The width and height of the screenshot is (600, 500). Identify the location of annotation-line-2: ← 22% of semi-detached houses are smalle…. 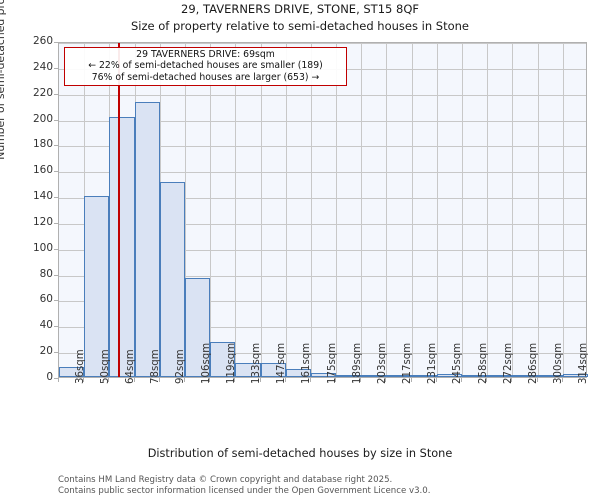
(205, 66).